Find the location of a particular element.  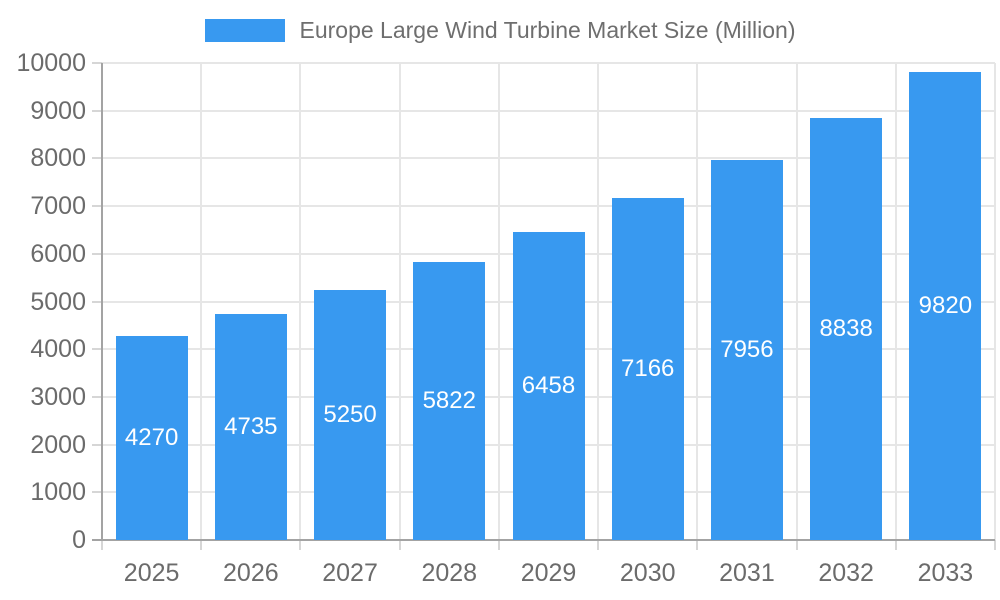

bar-value-label: 6458 is located at coordinates (548, 385).